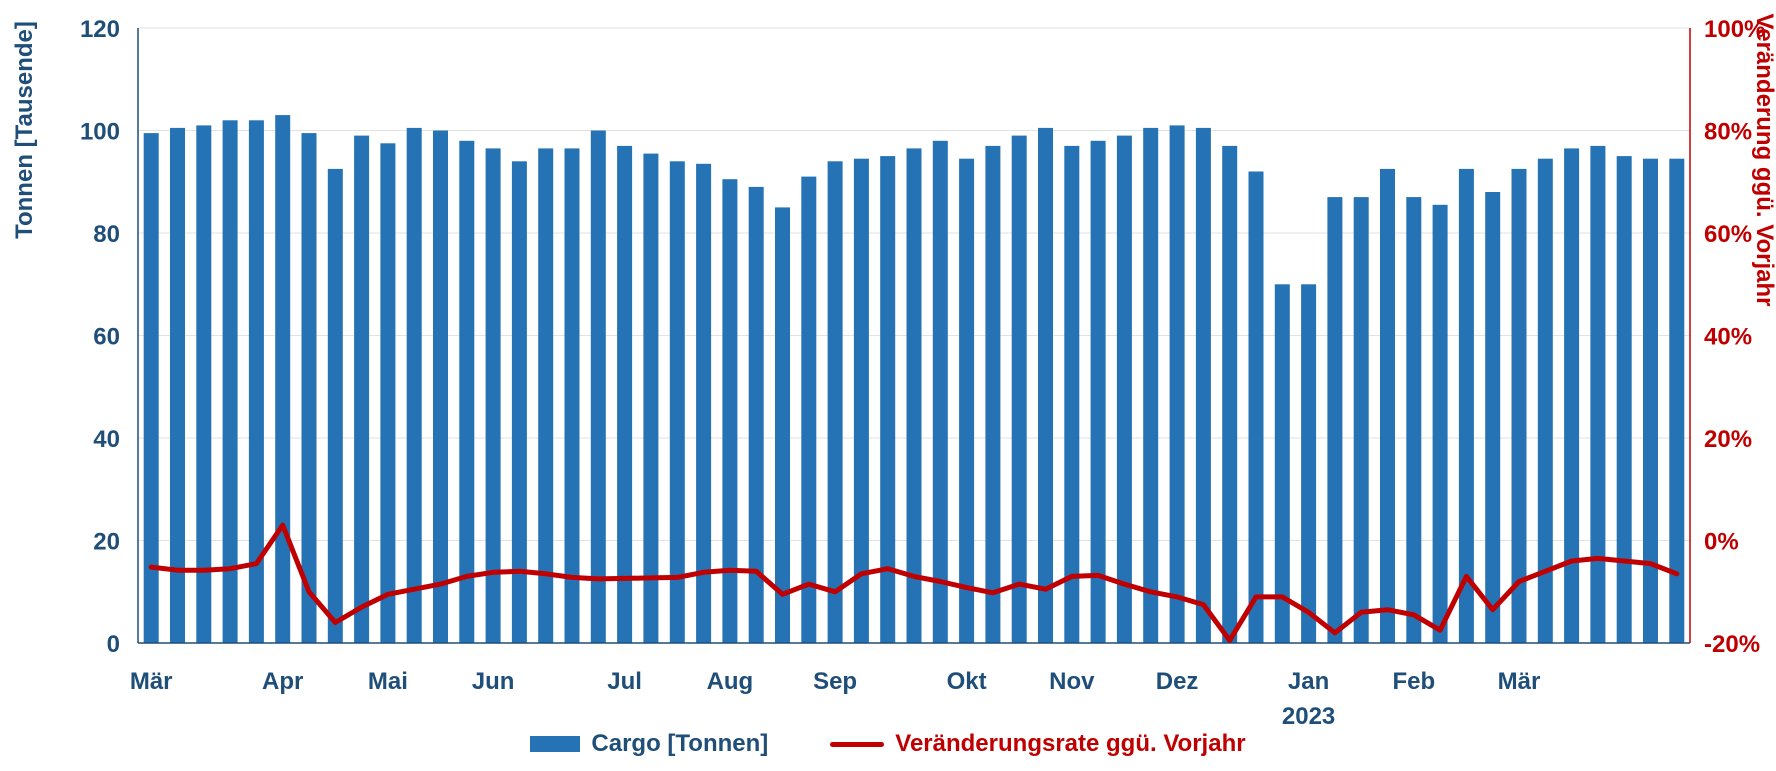 The image size is (1776, 771). Describe the element at coordinates (100, 29) in the screenshot. I see `left-tick-label: 120` at that location.